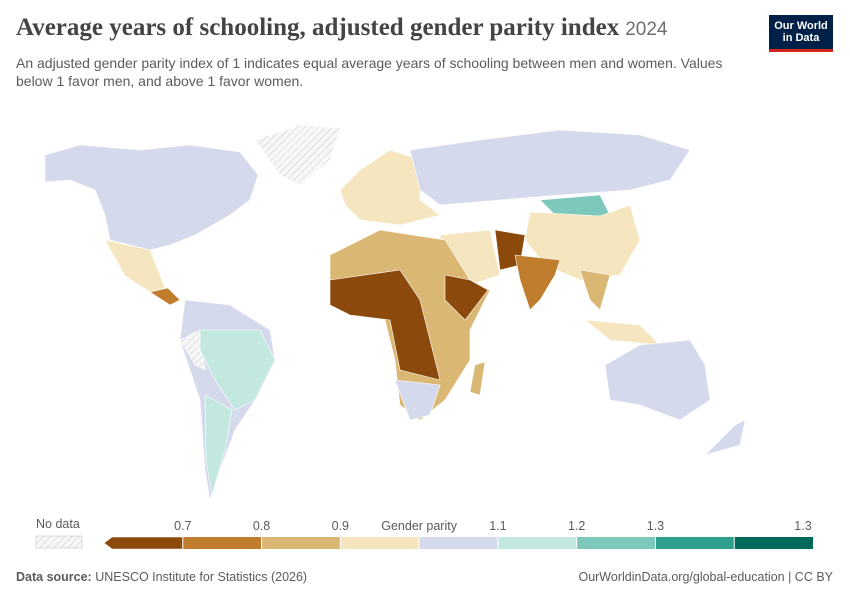 This screenshot has width=850, height=600. Describe the element at coordinates (182, 526) in the screenshot. I see `legend-tick-label: 0.7` at that location.